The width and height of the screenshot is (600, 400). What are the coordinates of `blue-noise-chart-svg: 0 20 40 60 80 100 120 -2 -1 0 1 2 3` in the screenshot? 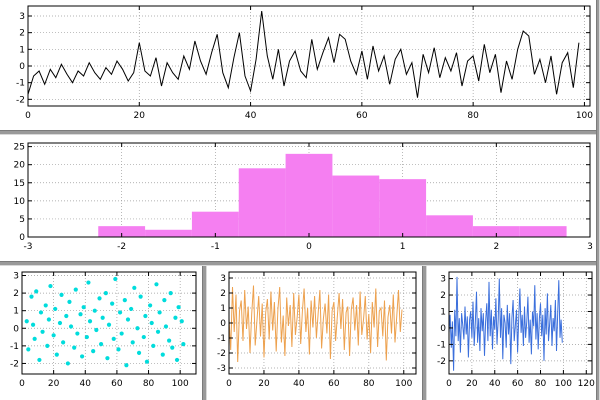 It's located at (516, 330).